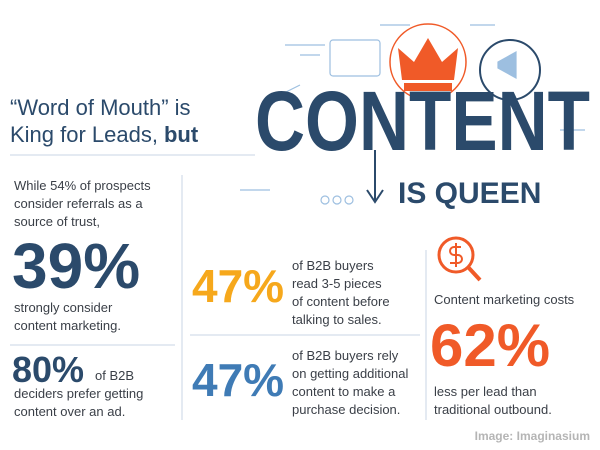  What do you see at coordinates (333, 265) in the screenshot?
I see `stat-text: of B2B buyers` at bounding box center [333, 265].